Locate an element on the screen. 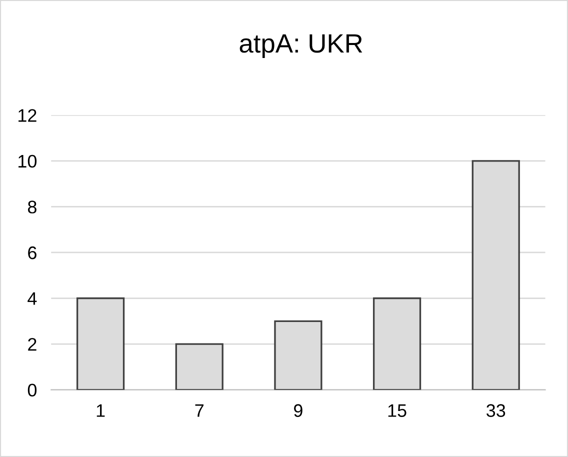  x-tick-label: 7 is located at coordinates (199, 410).